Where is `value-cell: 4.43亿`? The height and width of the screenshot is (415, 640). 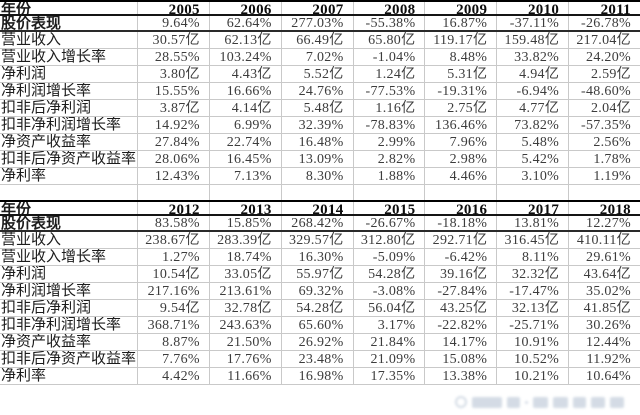 value-cell: 4.43亿 is located at coordinates (244, 74).